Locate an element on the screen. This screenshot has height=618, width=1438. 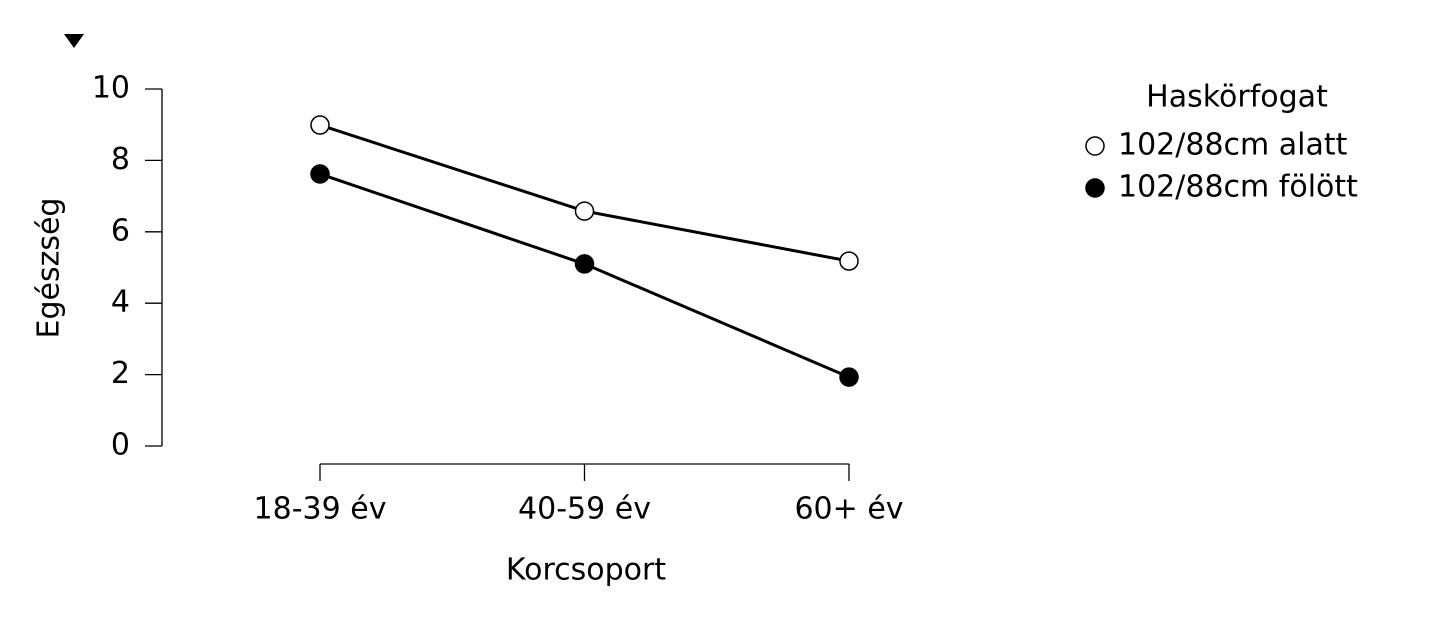
x-tick-label: 18-39 év is located at coordinates (320, 509).